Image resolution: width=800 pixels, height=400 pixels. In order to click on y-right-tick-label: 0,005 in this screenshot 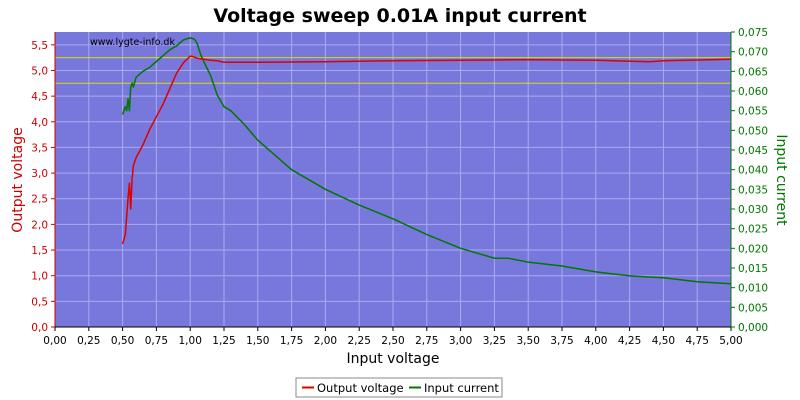, I will do `click(753, 308)`.